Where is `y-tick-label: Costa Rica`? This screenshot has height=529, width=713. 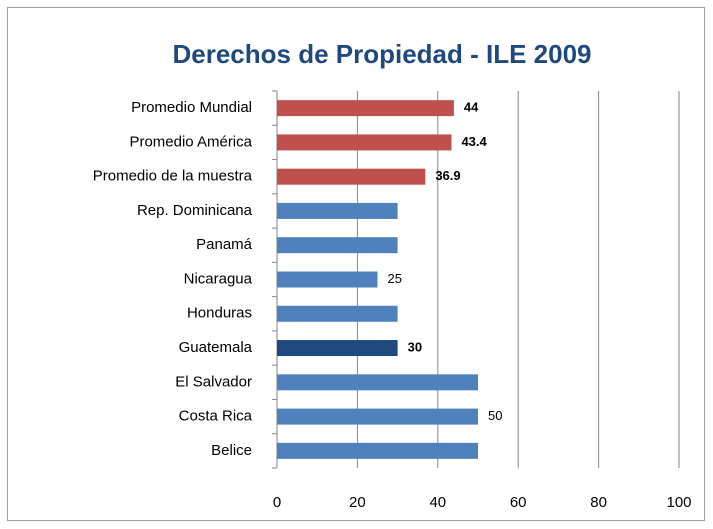
y-tick-label: Costa Rica is located at coordinates (216, 416).